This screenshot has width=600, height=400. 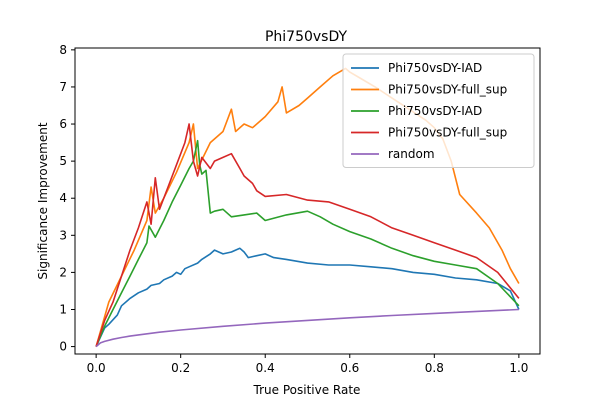 I want to click on y-tick-label: 8, so click(x=63, y=50).